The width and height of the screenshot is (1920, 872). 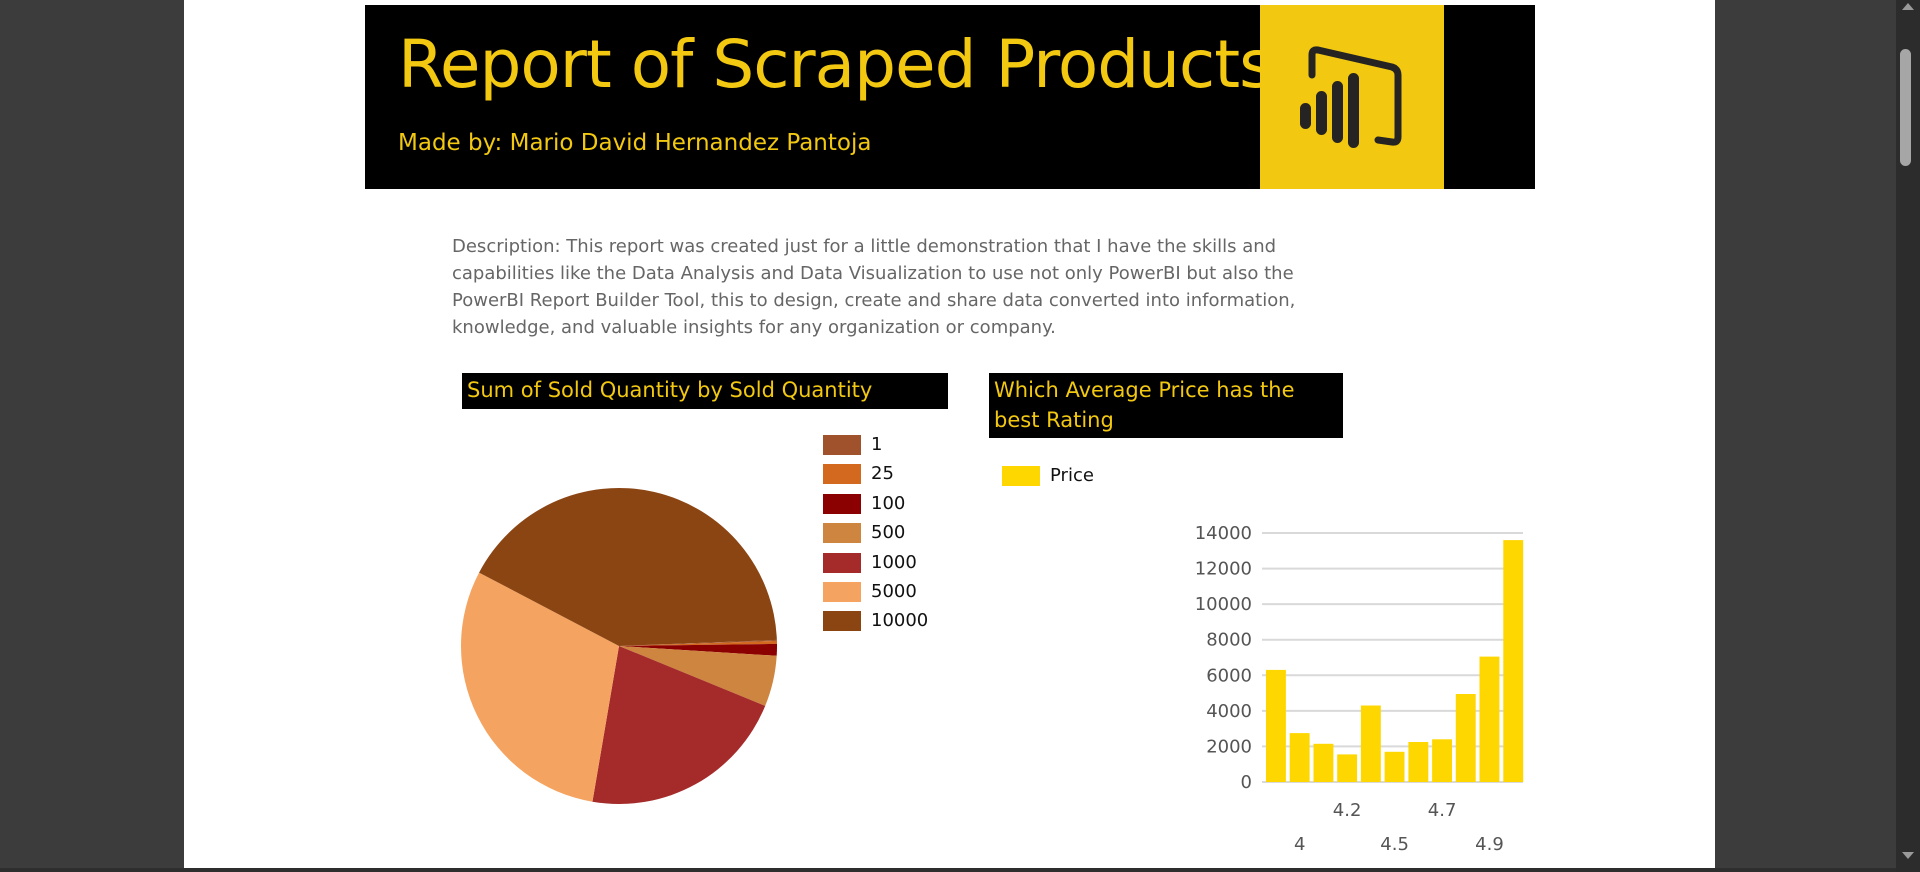 I want to click on legend-label: Price, so click(x=1072, y=475).